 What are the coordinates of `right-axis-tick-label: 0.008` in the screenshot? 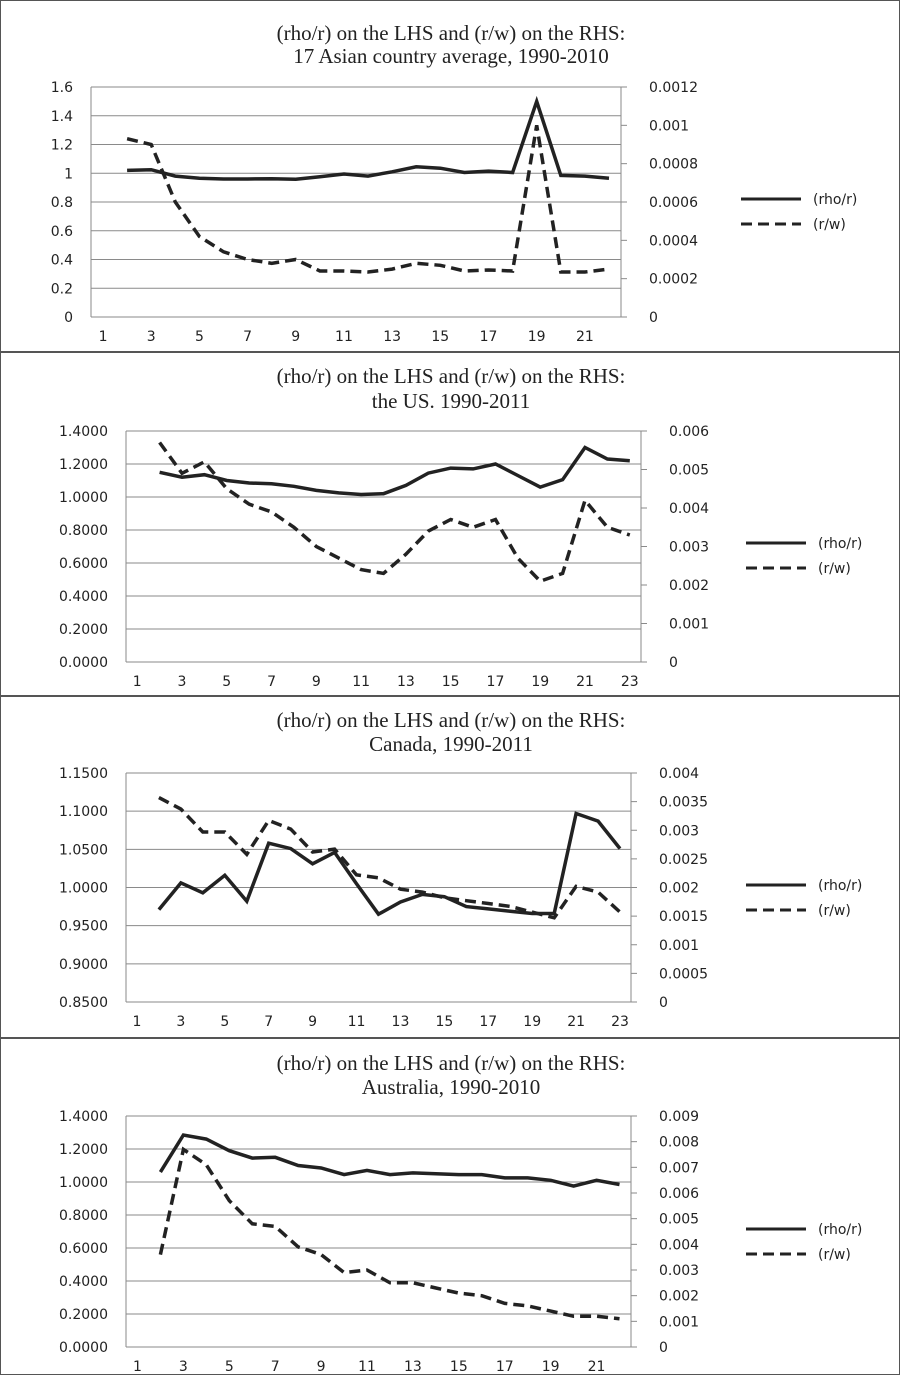 It's located at (679, 1143).